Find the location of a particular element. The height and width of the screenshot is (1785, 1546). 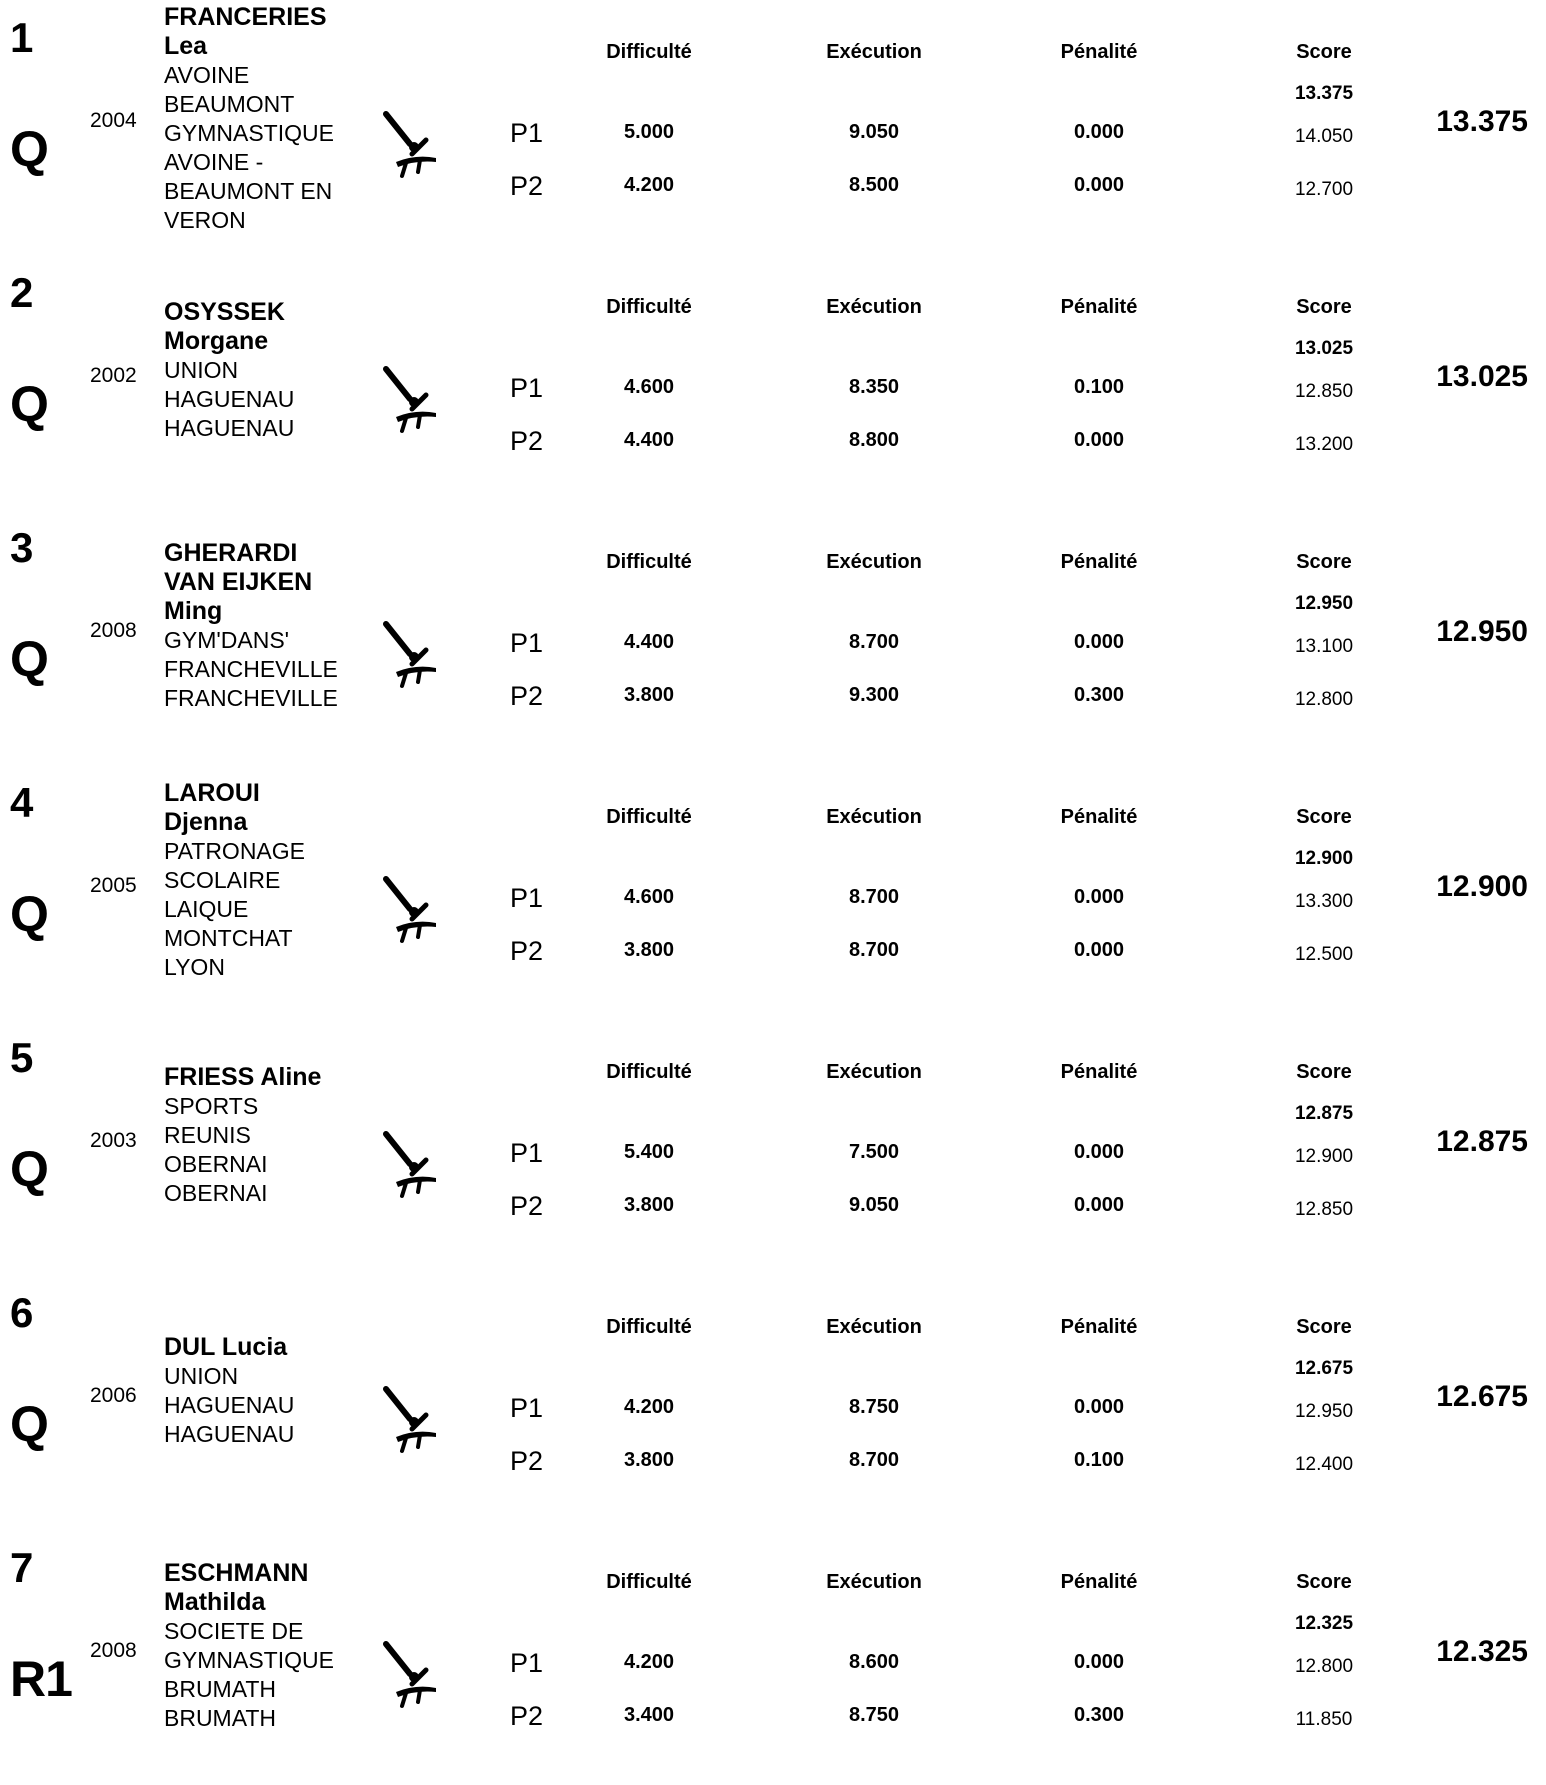

penalty-value: 0.100 is located at coordinates (1099, 1460).